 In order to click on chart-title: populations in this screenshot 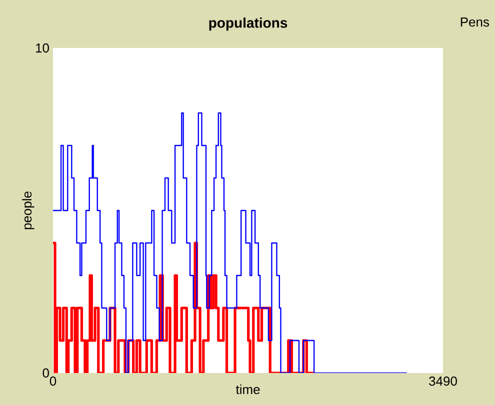, I will do `click(248, 24)`.